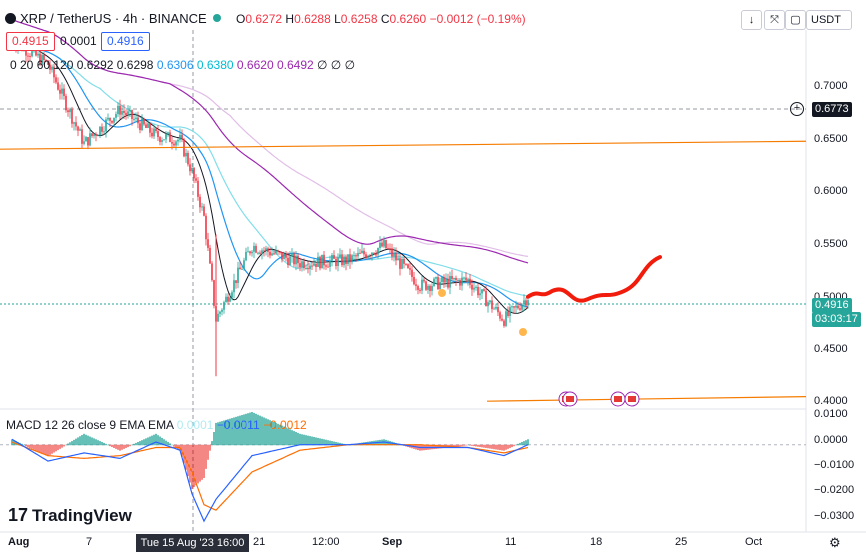  What do you see at coordinates (797, 109) in the screenshot?
I see `crosshair-add-icon: +` at bounding box center [797, 109].